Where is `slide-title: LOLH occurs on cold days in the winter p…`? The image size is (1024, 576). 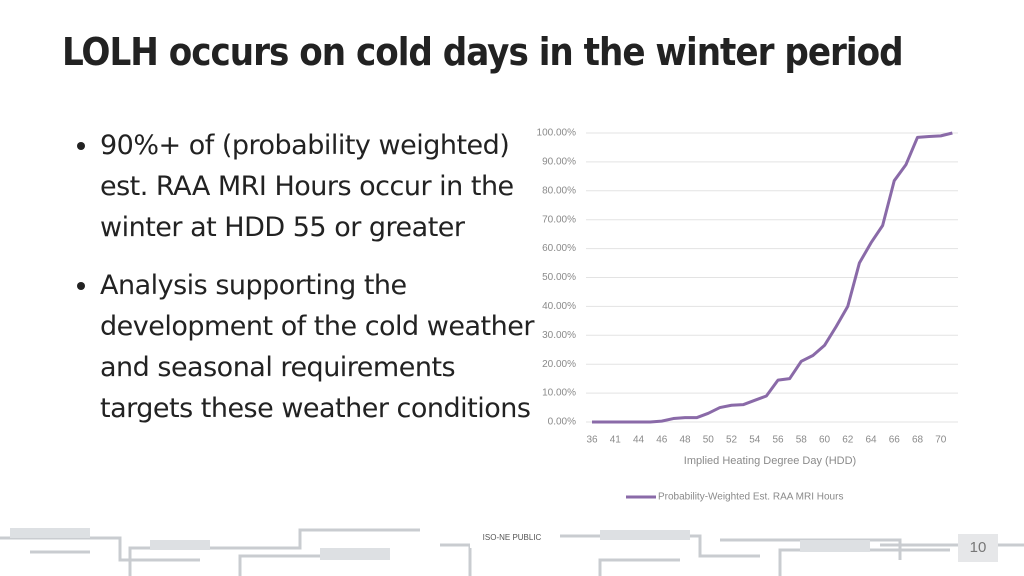 slide-title: LOLH occurs on cold days in the winter p… is located at coordinates (483, 52).